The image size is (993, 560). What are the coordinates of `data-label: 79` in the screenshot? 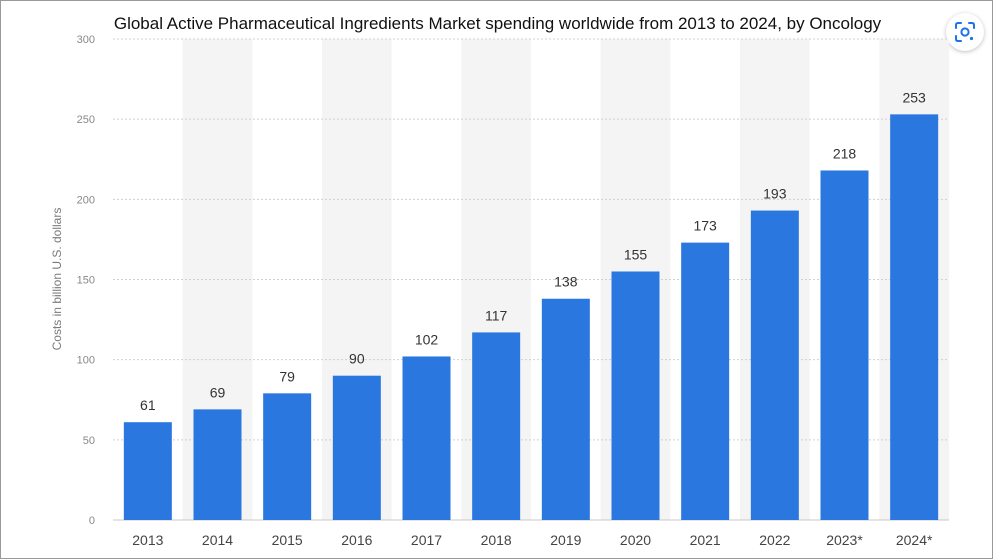 It's located at (287, 376).